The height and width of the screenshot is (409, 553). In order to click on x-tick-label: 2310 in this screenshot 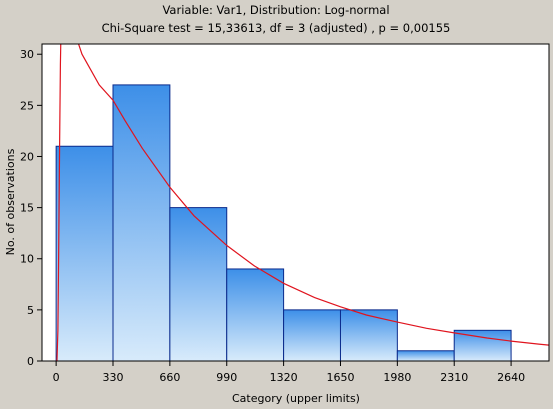, I will do `click(454, 377)`.